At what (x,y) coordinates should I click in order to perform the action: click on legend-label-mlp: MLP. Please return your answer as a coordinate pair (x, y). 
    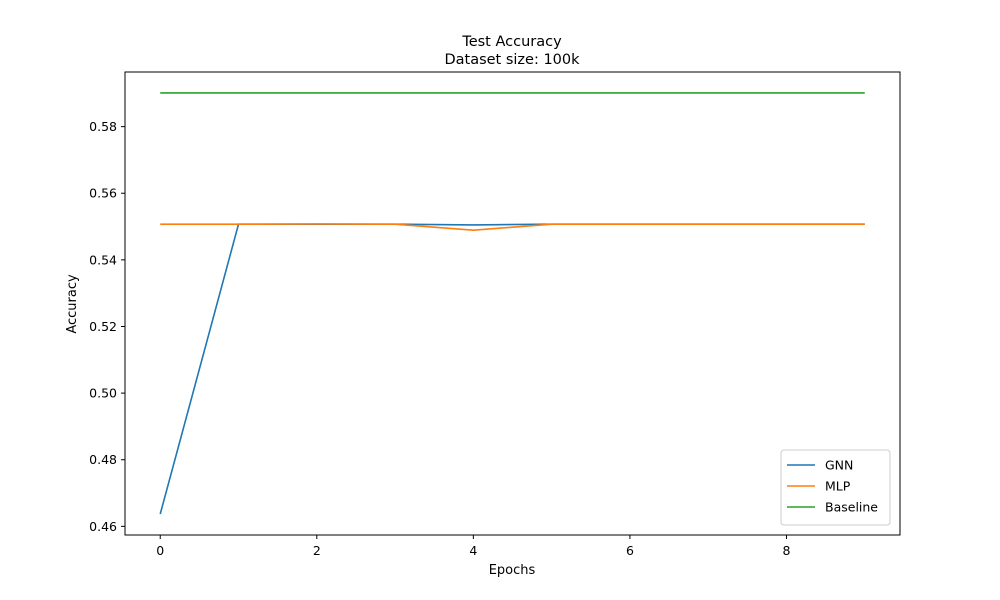
    Looking at the image, I should click on (838, 486).